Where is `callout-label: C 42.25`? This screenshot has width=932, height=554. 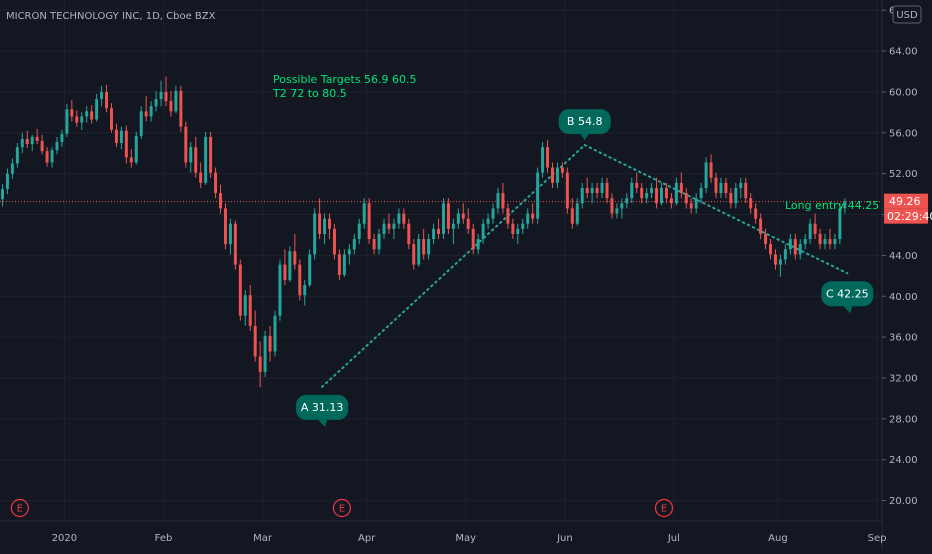
callout-label: C 42.25 is located at coordinates (847, 293).